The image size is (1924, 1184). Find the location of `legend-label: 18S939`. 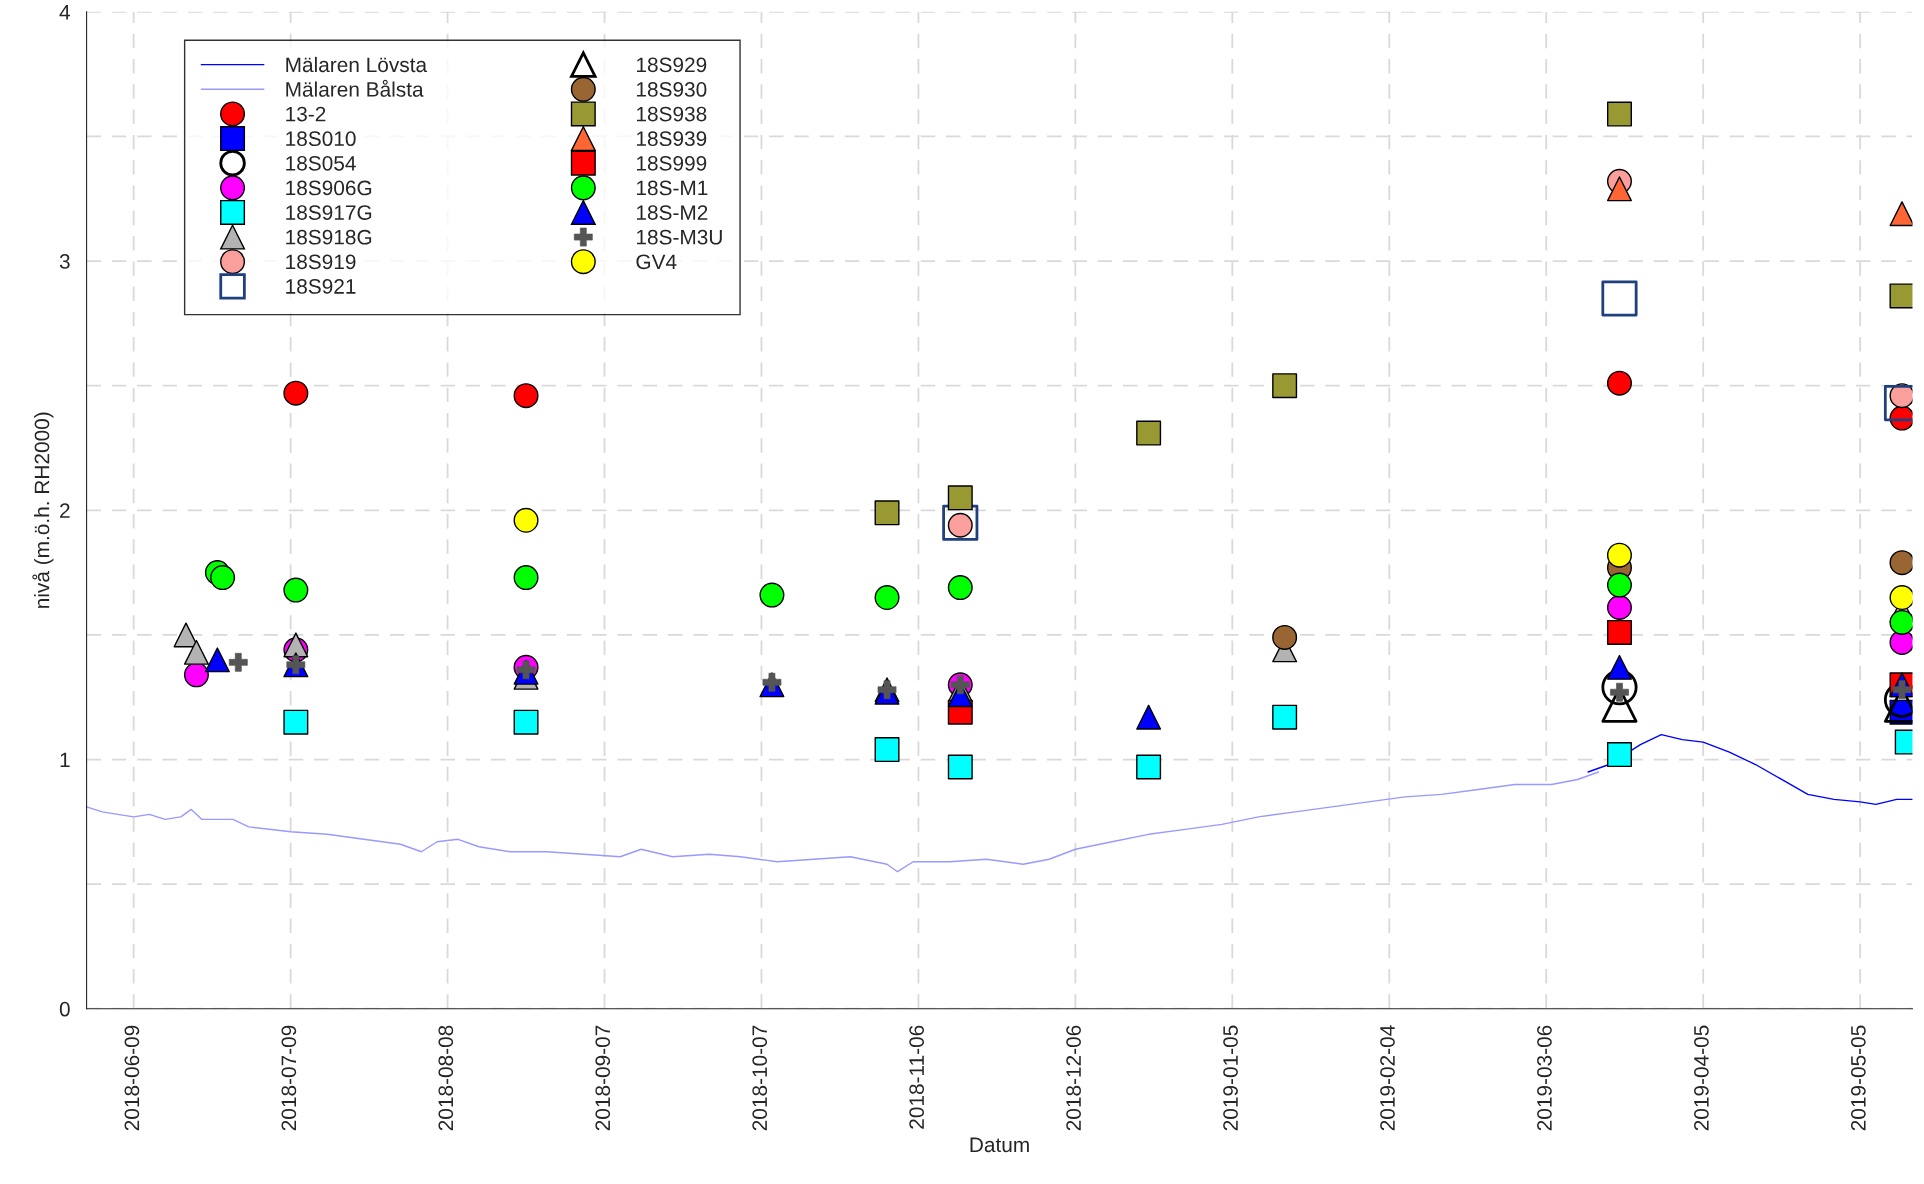

legend-label: 18S939 is located at coordinates (671, 139).